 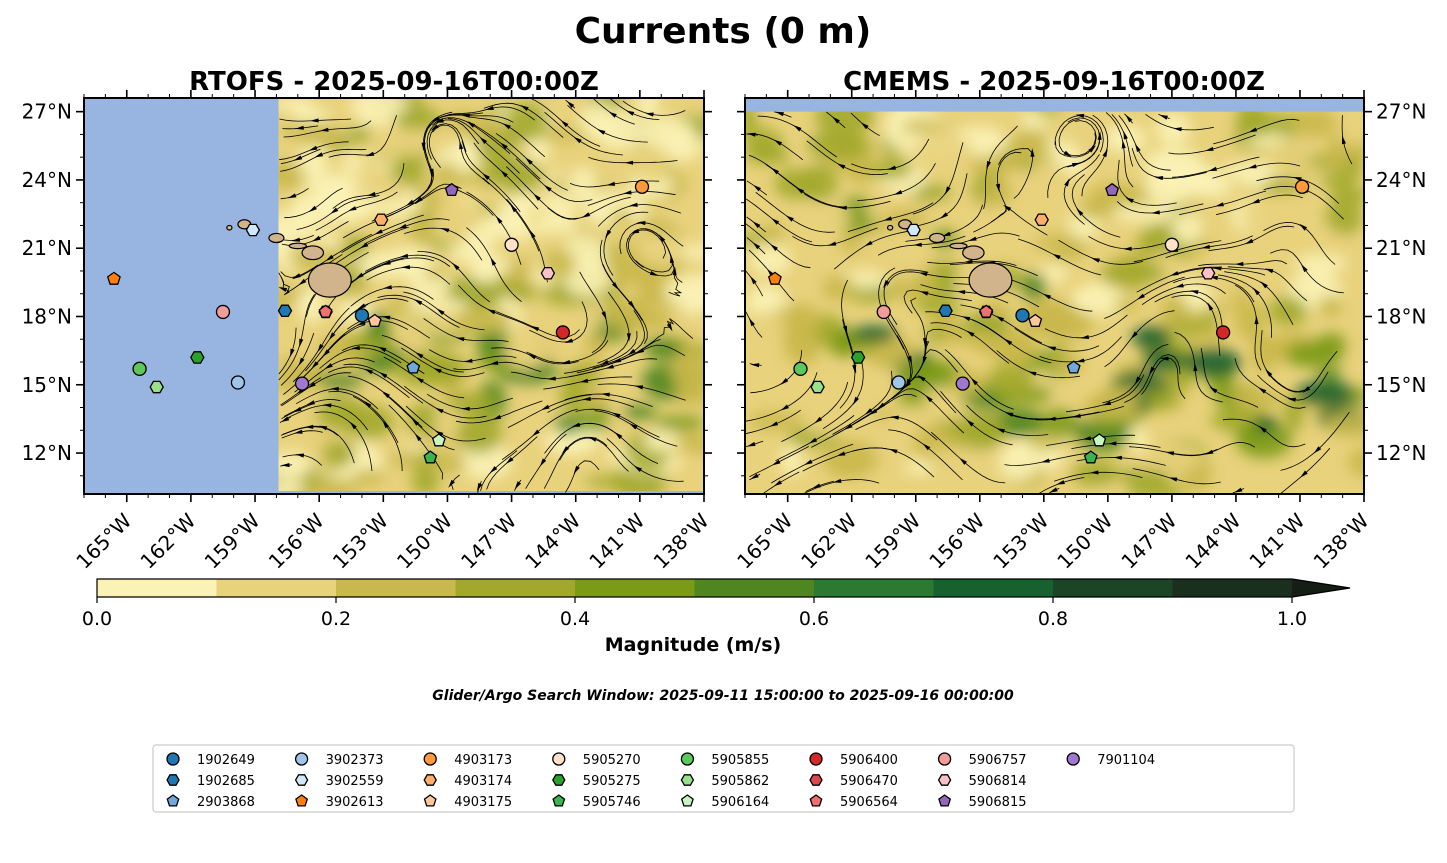 I want to click on x-tick-label: 165°W, so click(x=103, y=540).